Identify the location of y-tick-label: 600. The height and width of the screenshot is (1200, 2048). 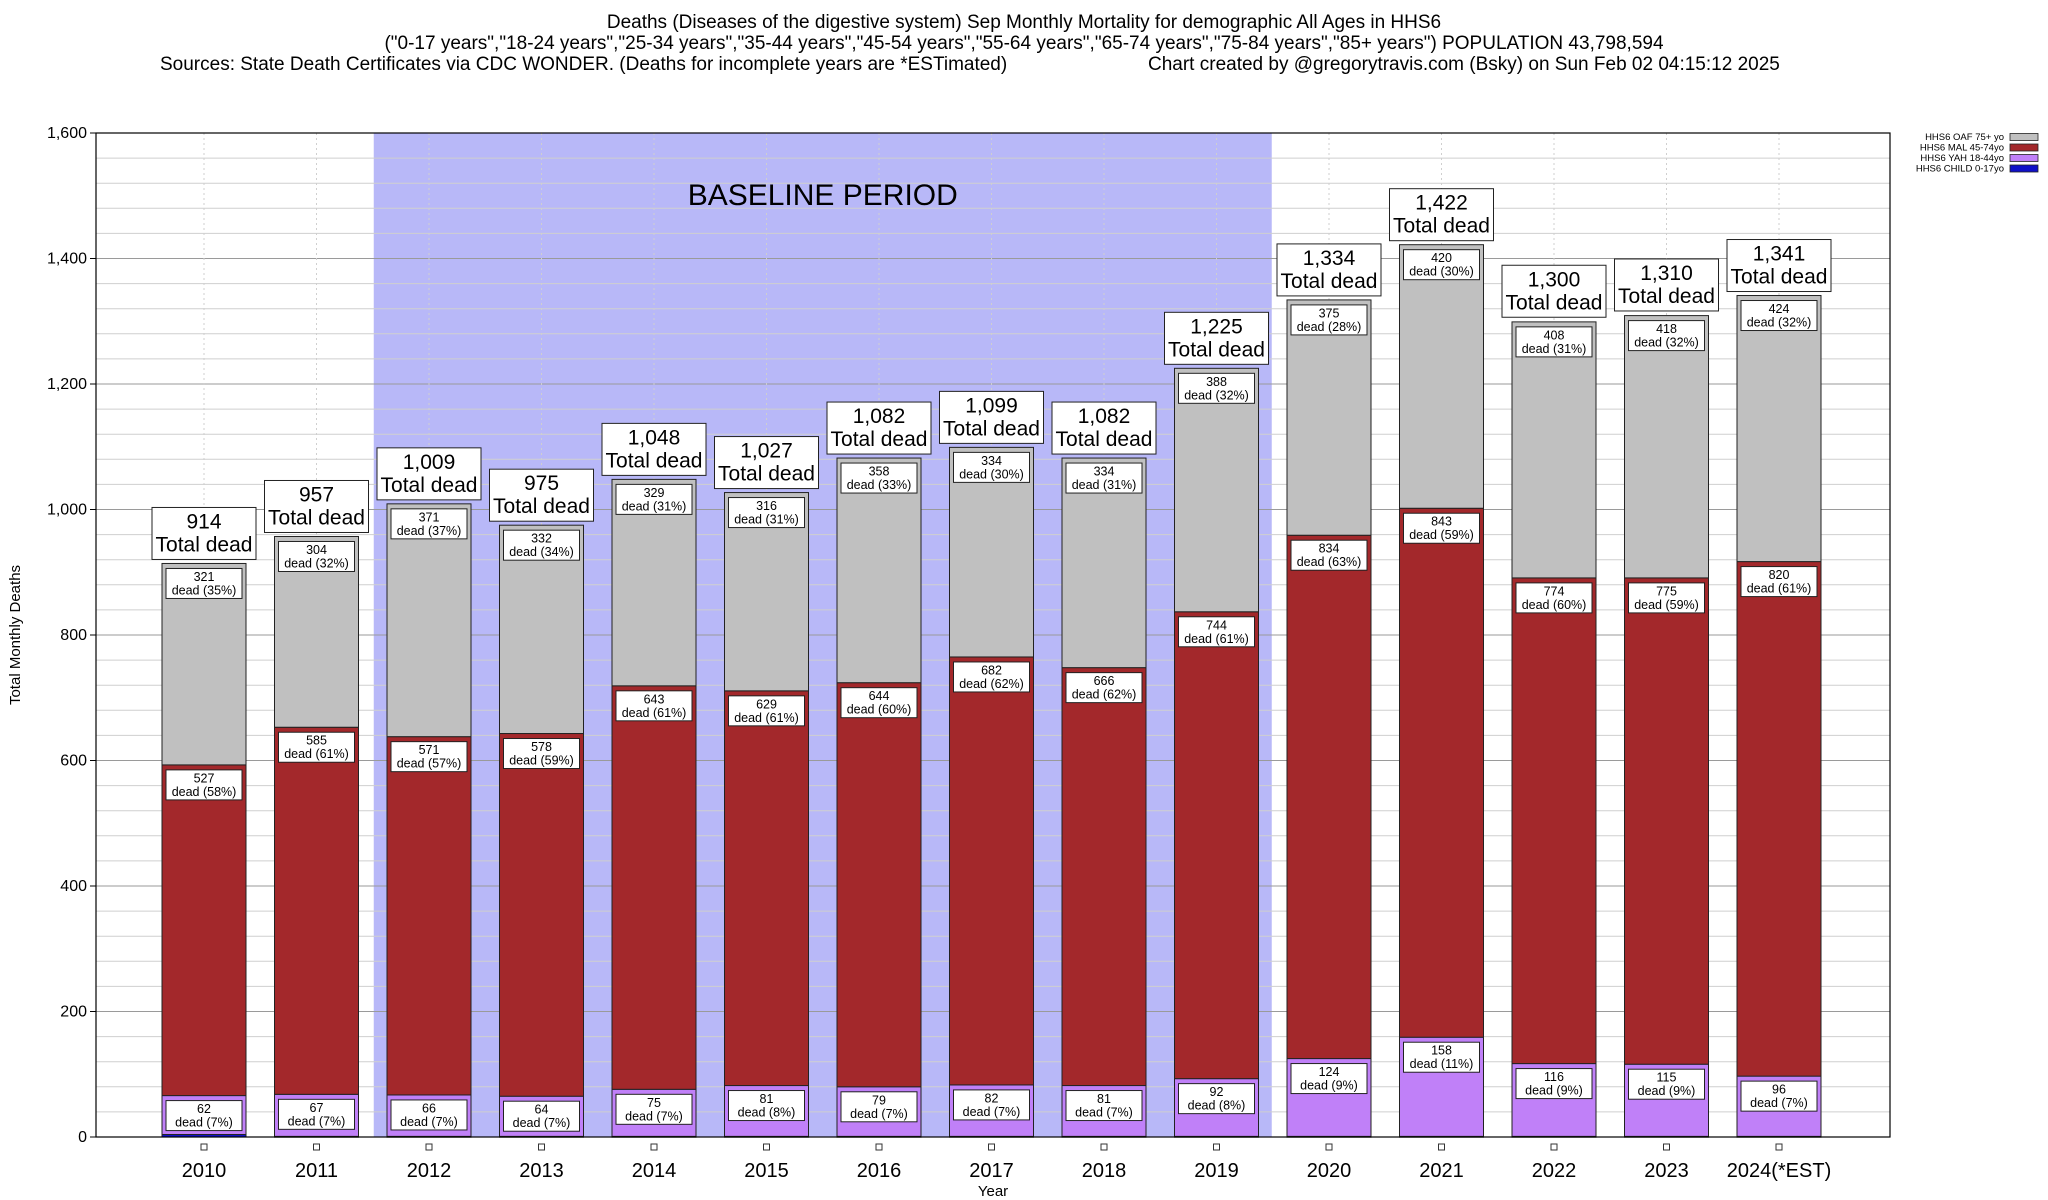
(73, 761).